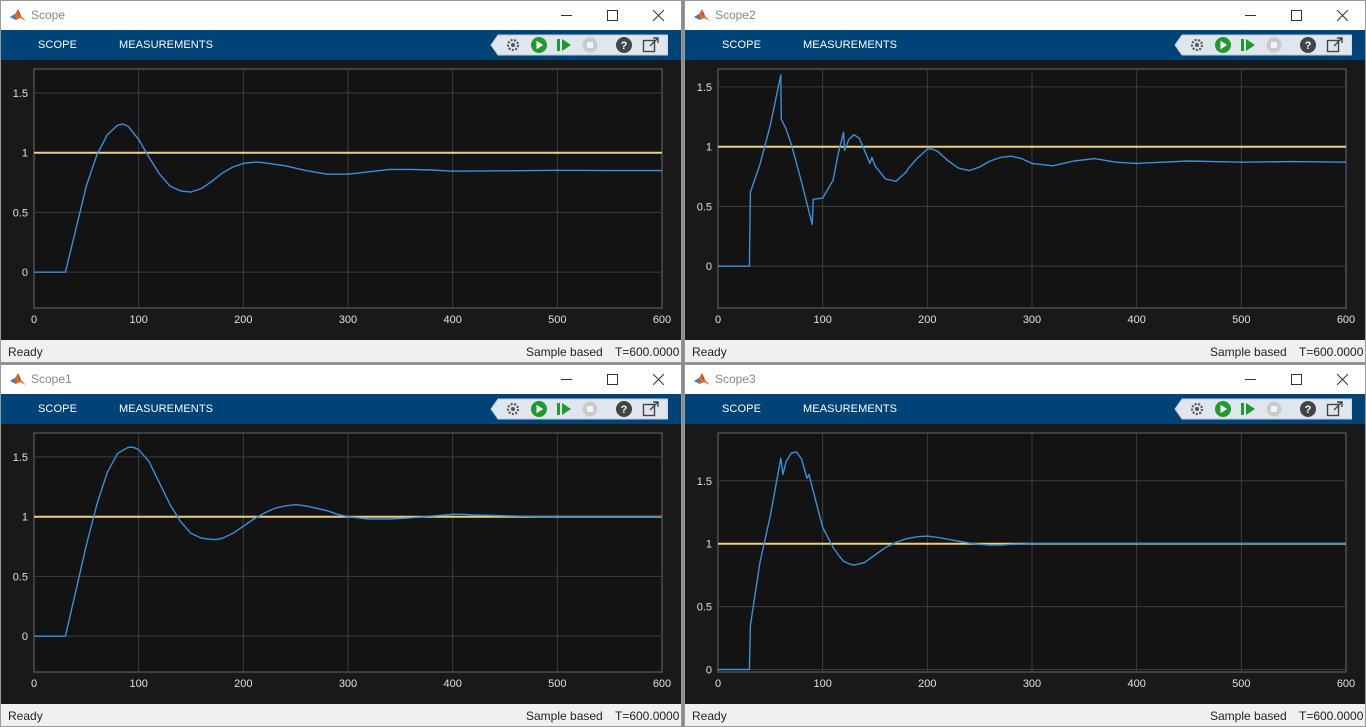 Image resolution: width=1366 pixels, height=727 pixels. Describe the element at coordinates (718, 684) in the screenshot. I see `x-tick-label: 0` at that location.